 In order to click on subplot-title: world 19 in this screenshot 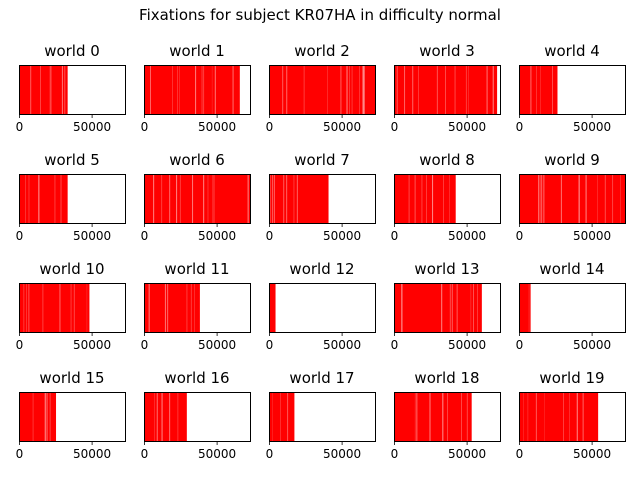, I will do `click(572, 378)`.